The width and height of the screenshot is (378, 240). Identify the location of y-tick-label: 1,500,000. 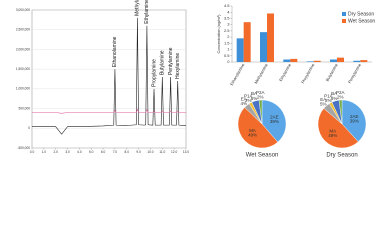
(23, 69).